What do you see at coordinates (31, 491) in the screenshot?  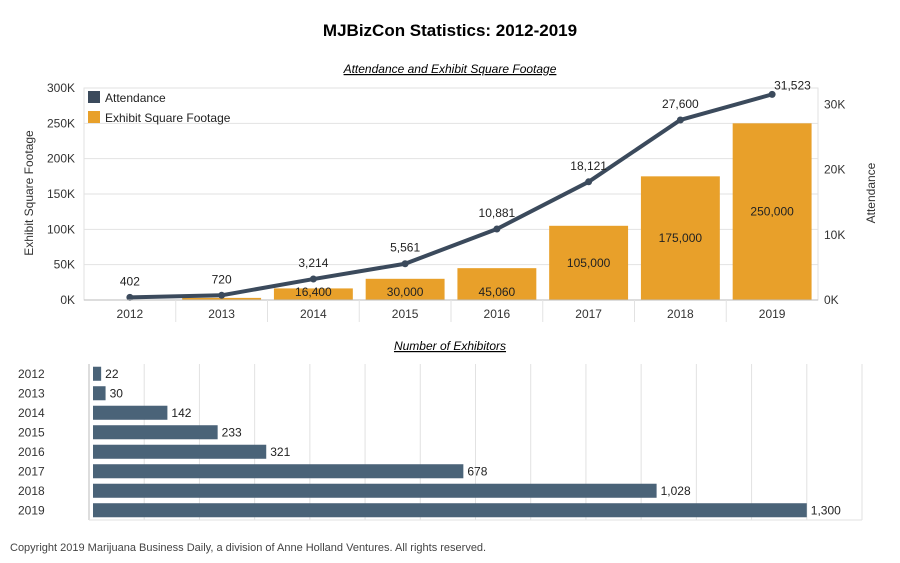 I see `exhibitor-year-label: 2018` at bounding box center [31, 491].